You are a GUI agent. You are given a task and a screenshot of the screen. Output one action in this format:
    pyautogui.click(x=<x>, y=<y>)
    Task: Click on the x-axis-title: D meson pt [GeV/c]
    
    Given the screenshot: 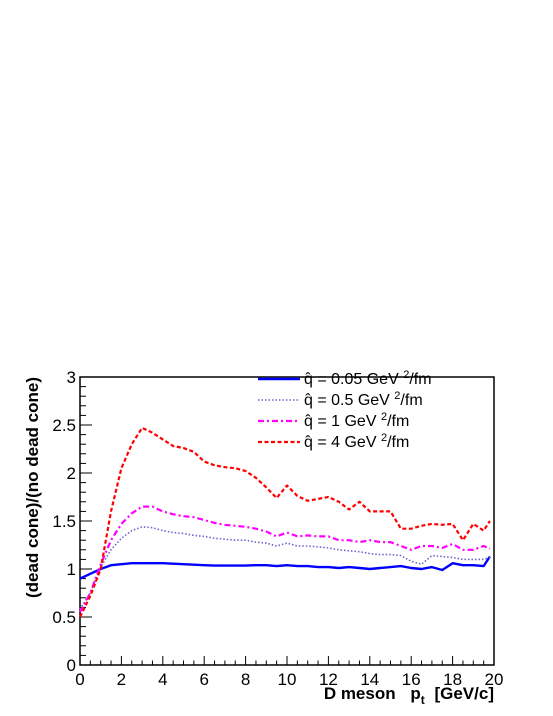 What is the action you would take?
    pyautogui.click(x=409, y=696)
    